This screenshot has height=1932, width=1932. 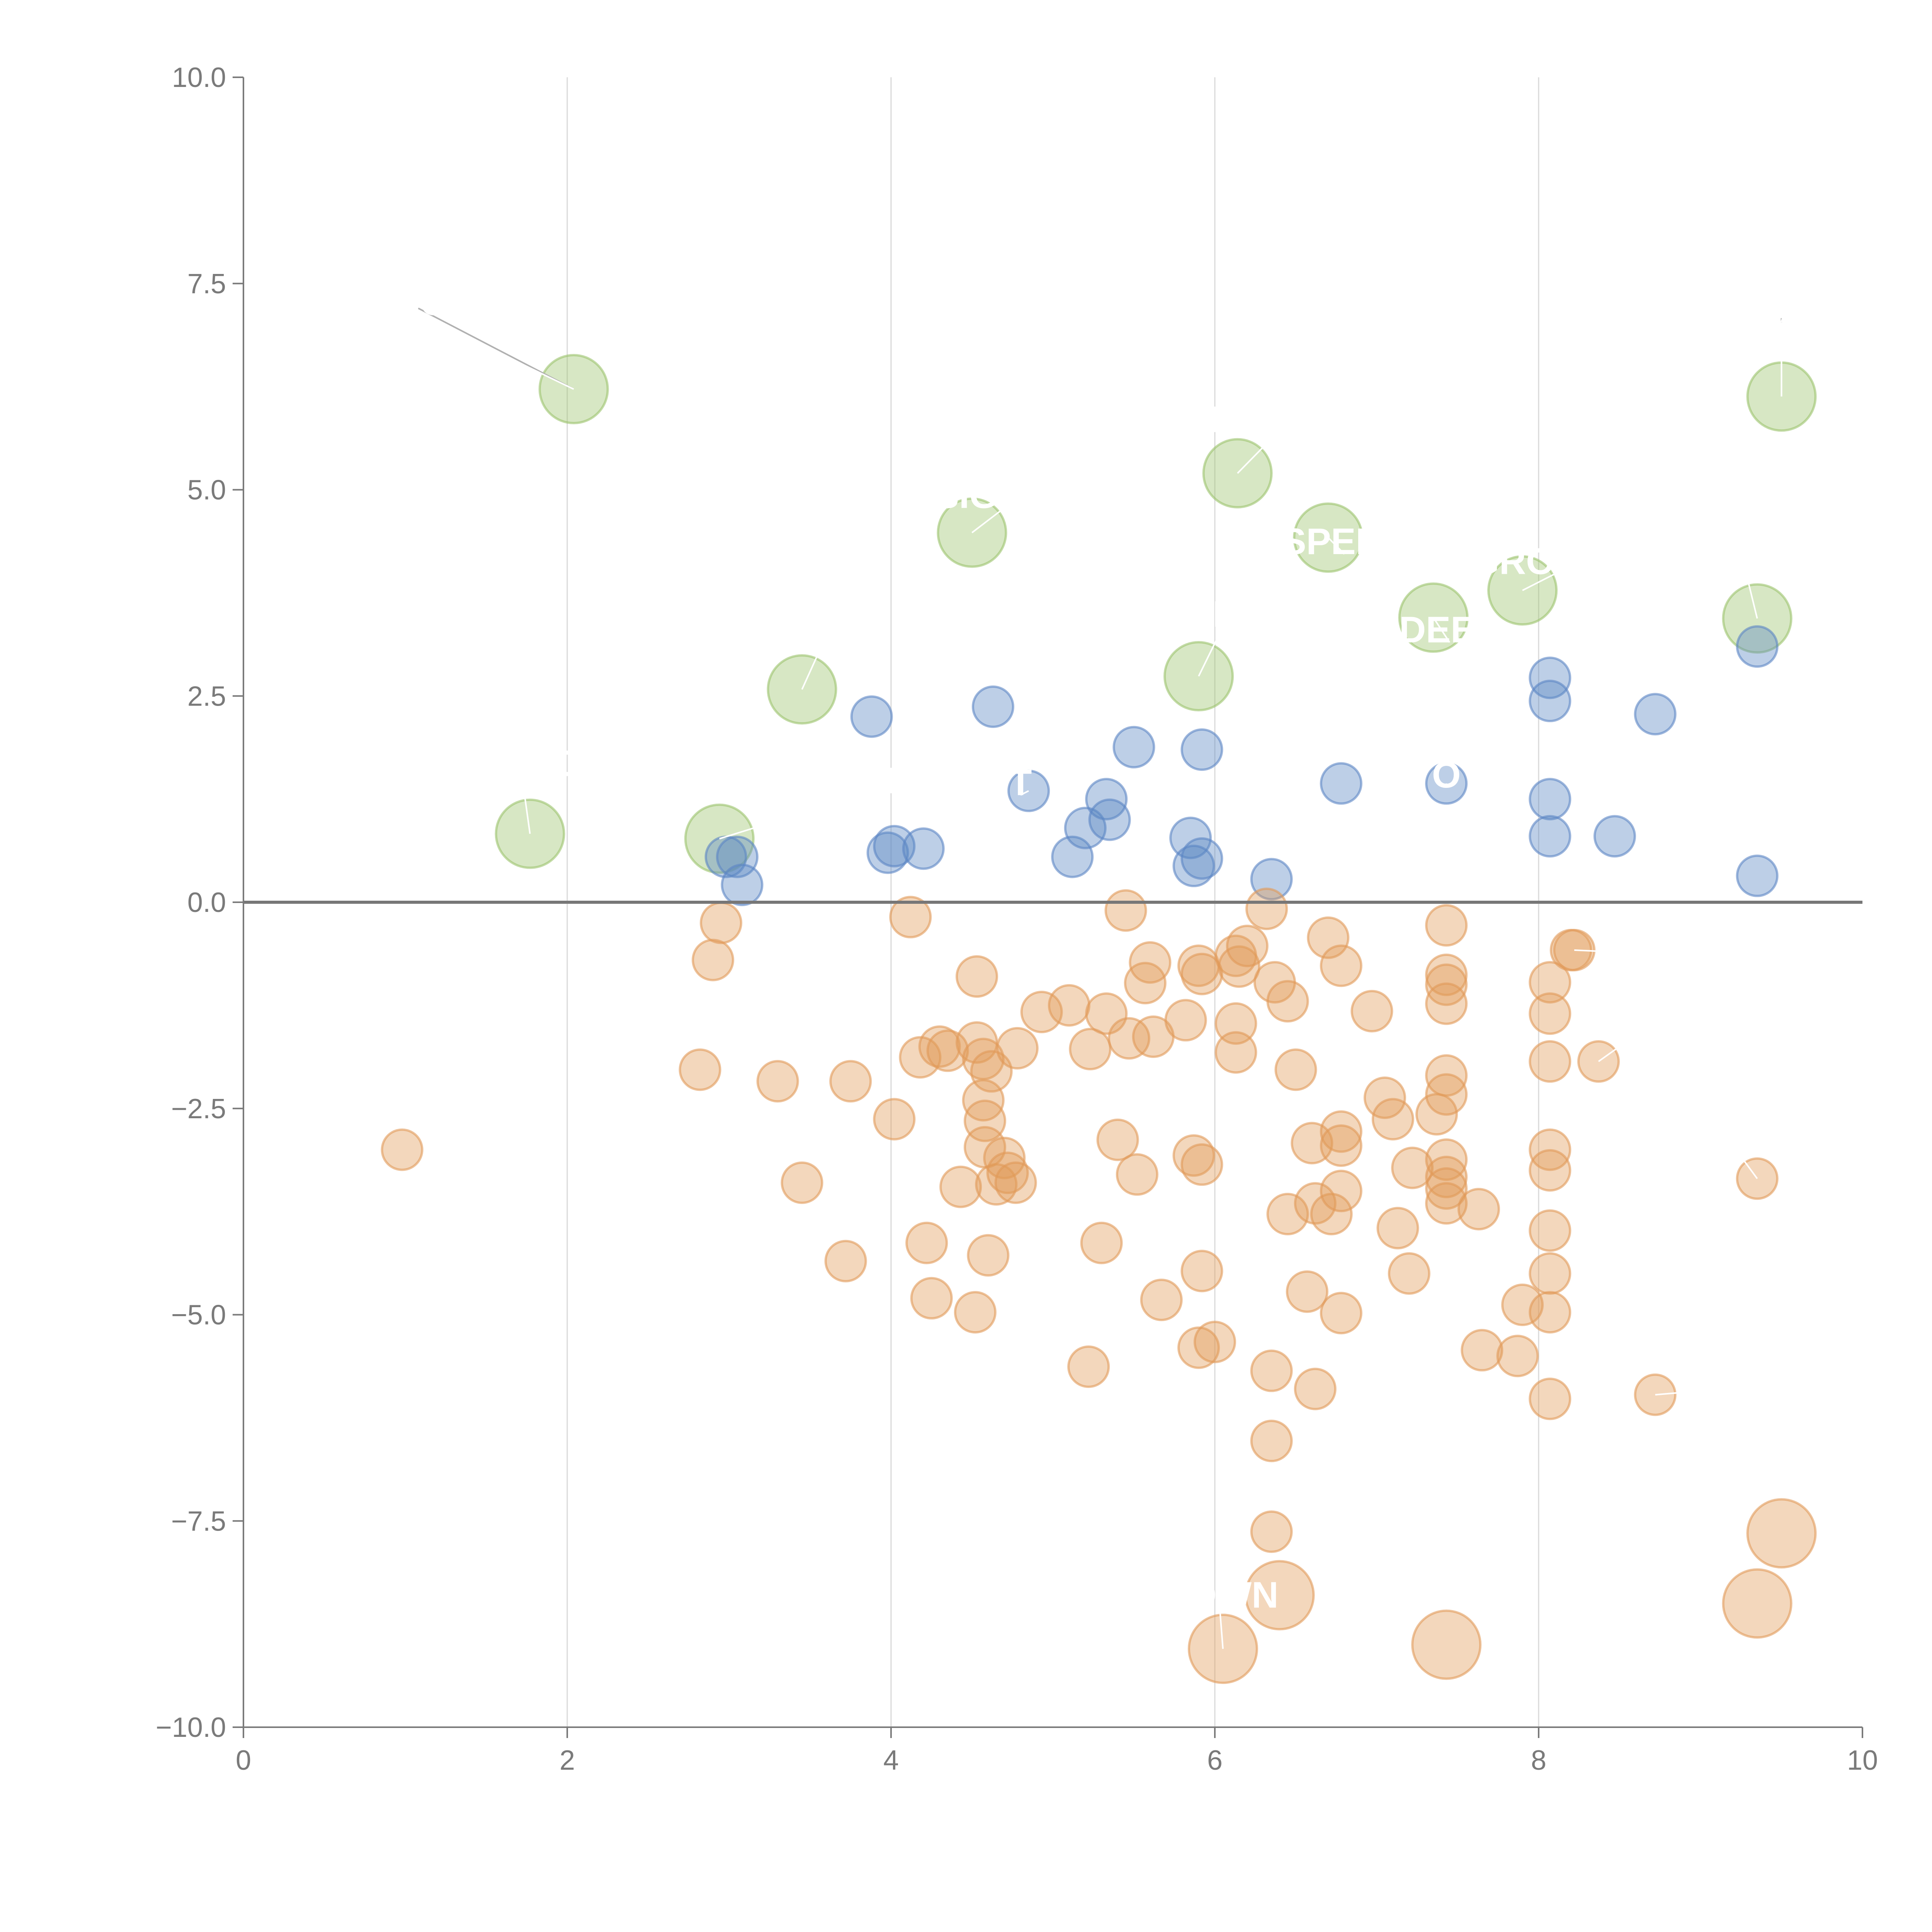 What do you see at coordinates (198, 1109) in the screenshot?
I see `y-tick-label: −2.5` at bounding box center [198, 1109].